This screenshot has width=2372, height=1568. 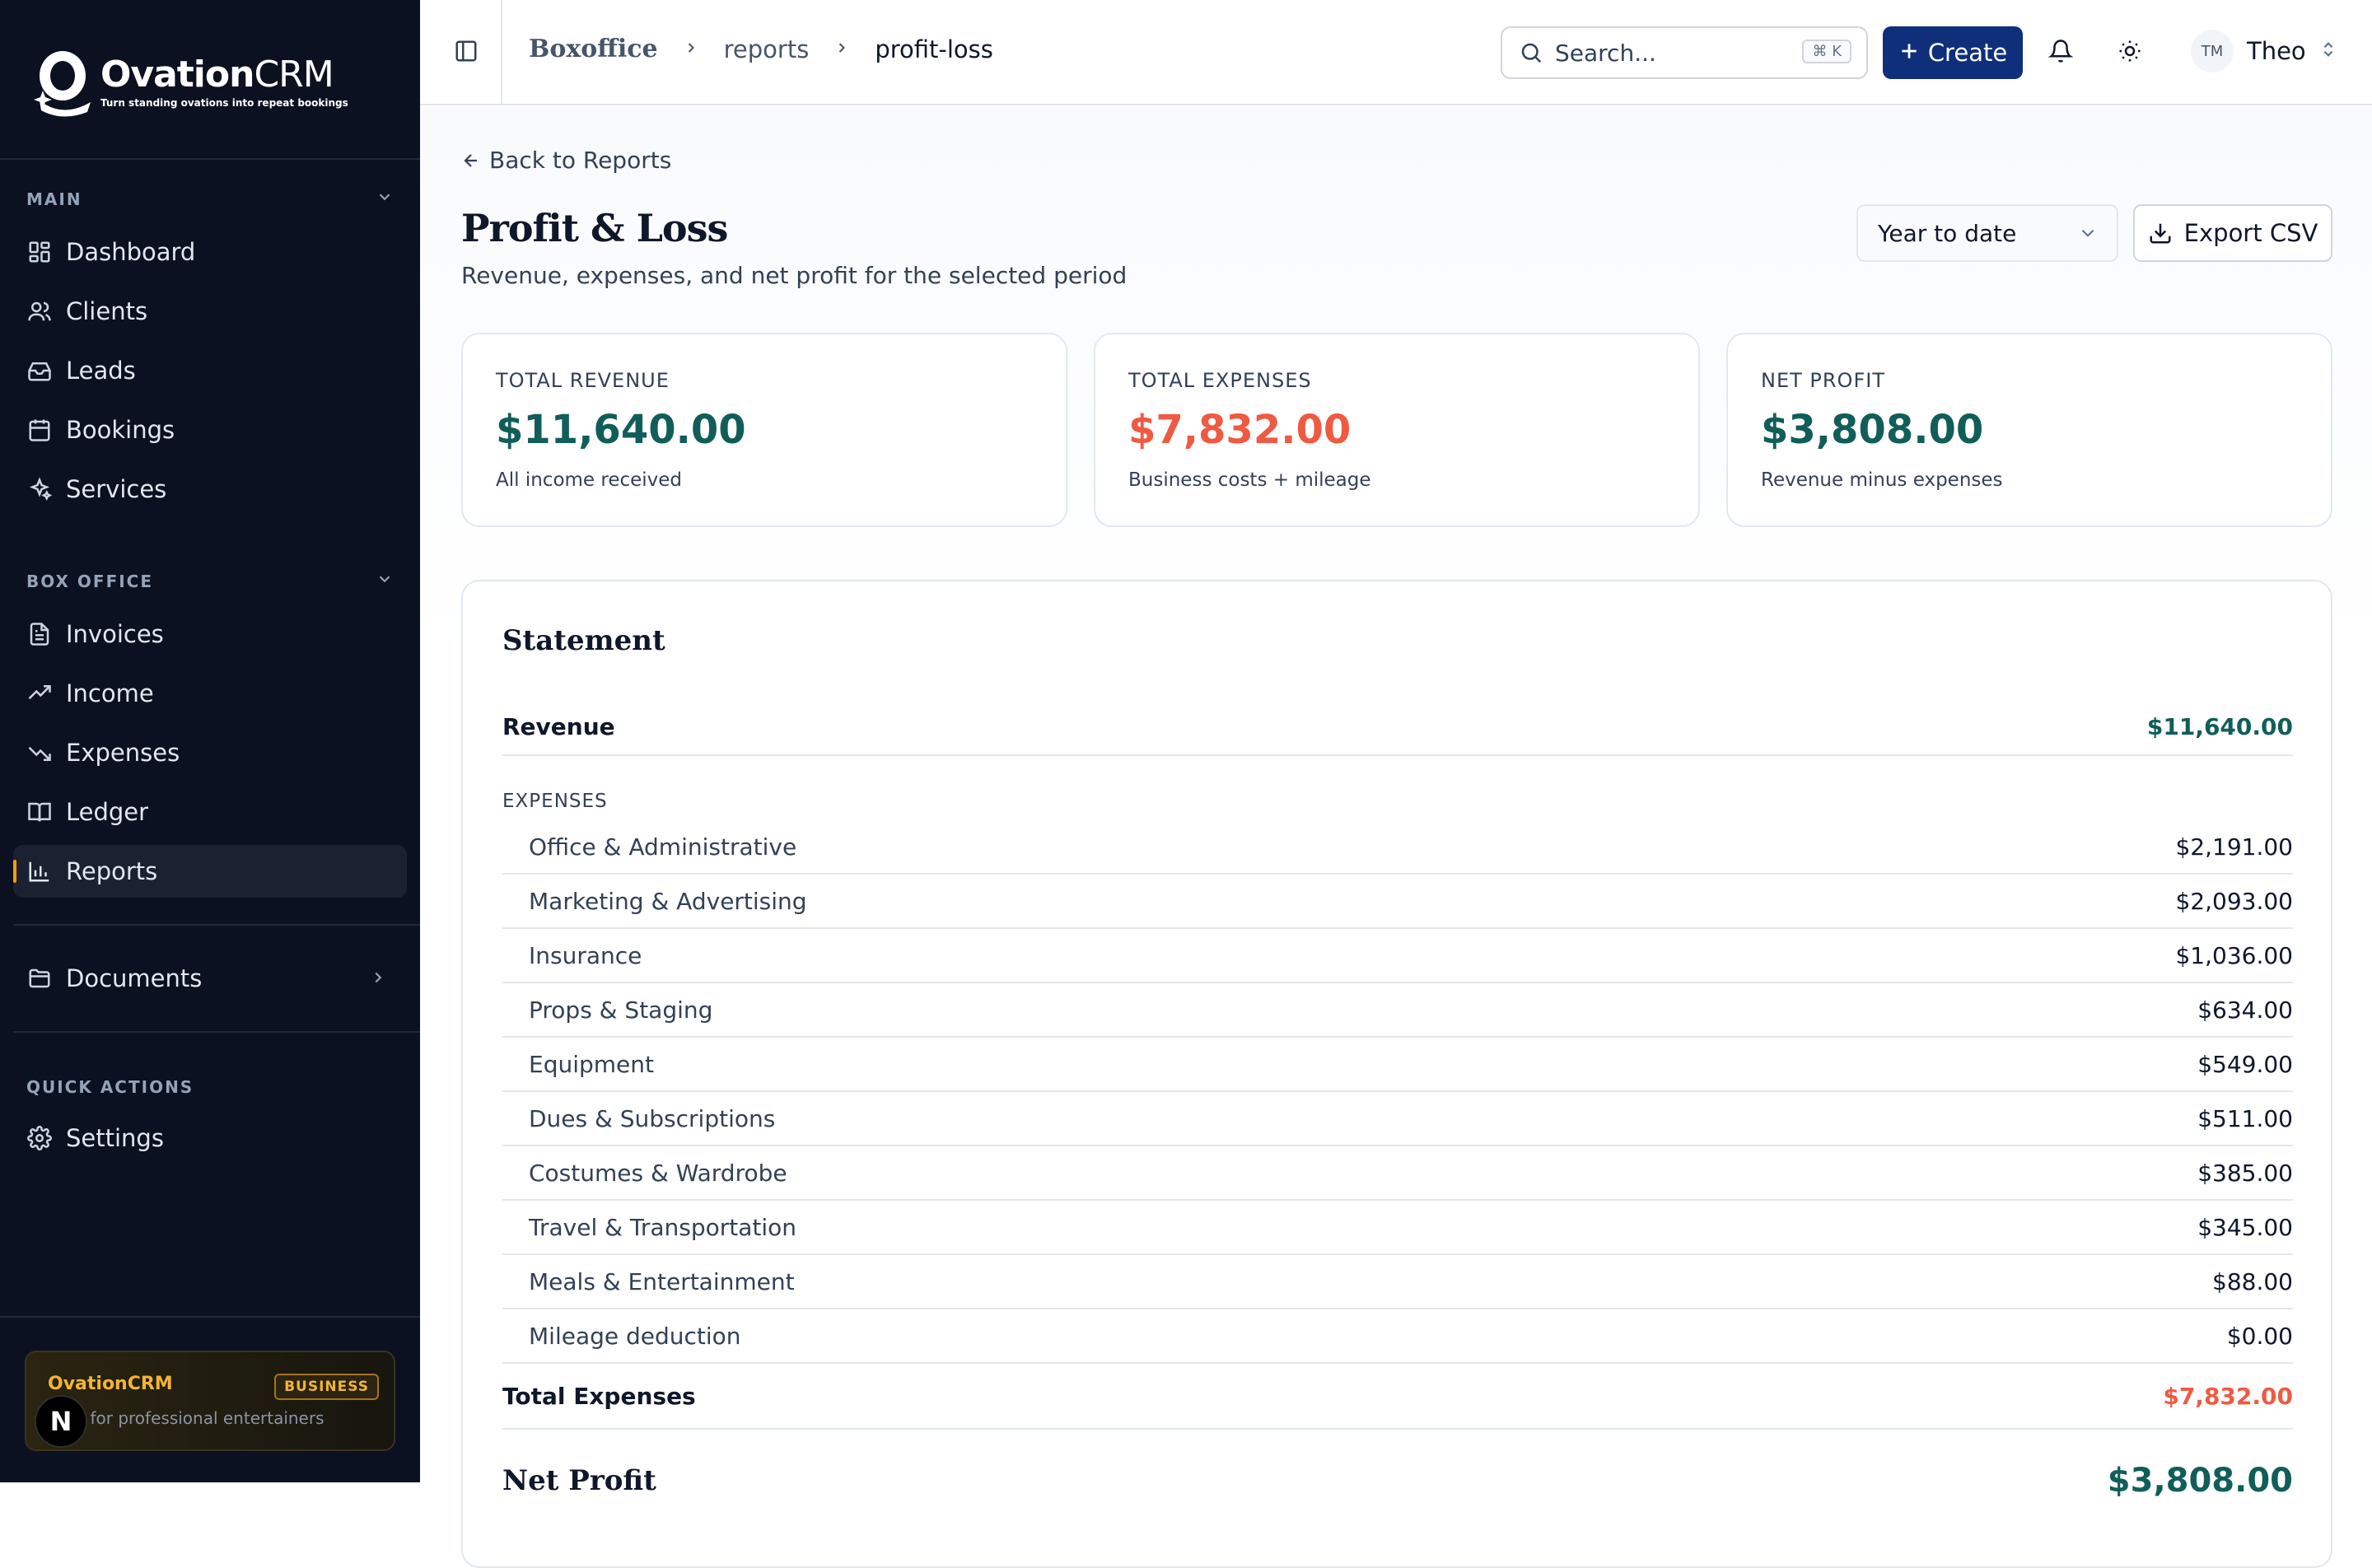 I want to click on sidebar-item-label: Invoices, so click(x=115, y=634).